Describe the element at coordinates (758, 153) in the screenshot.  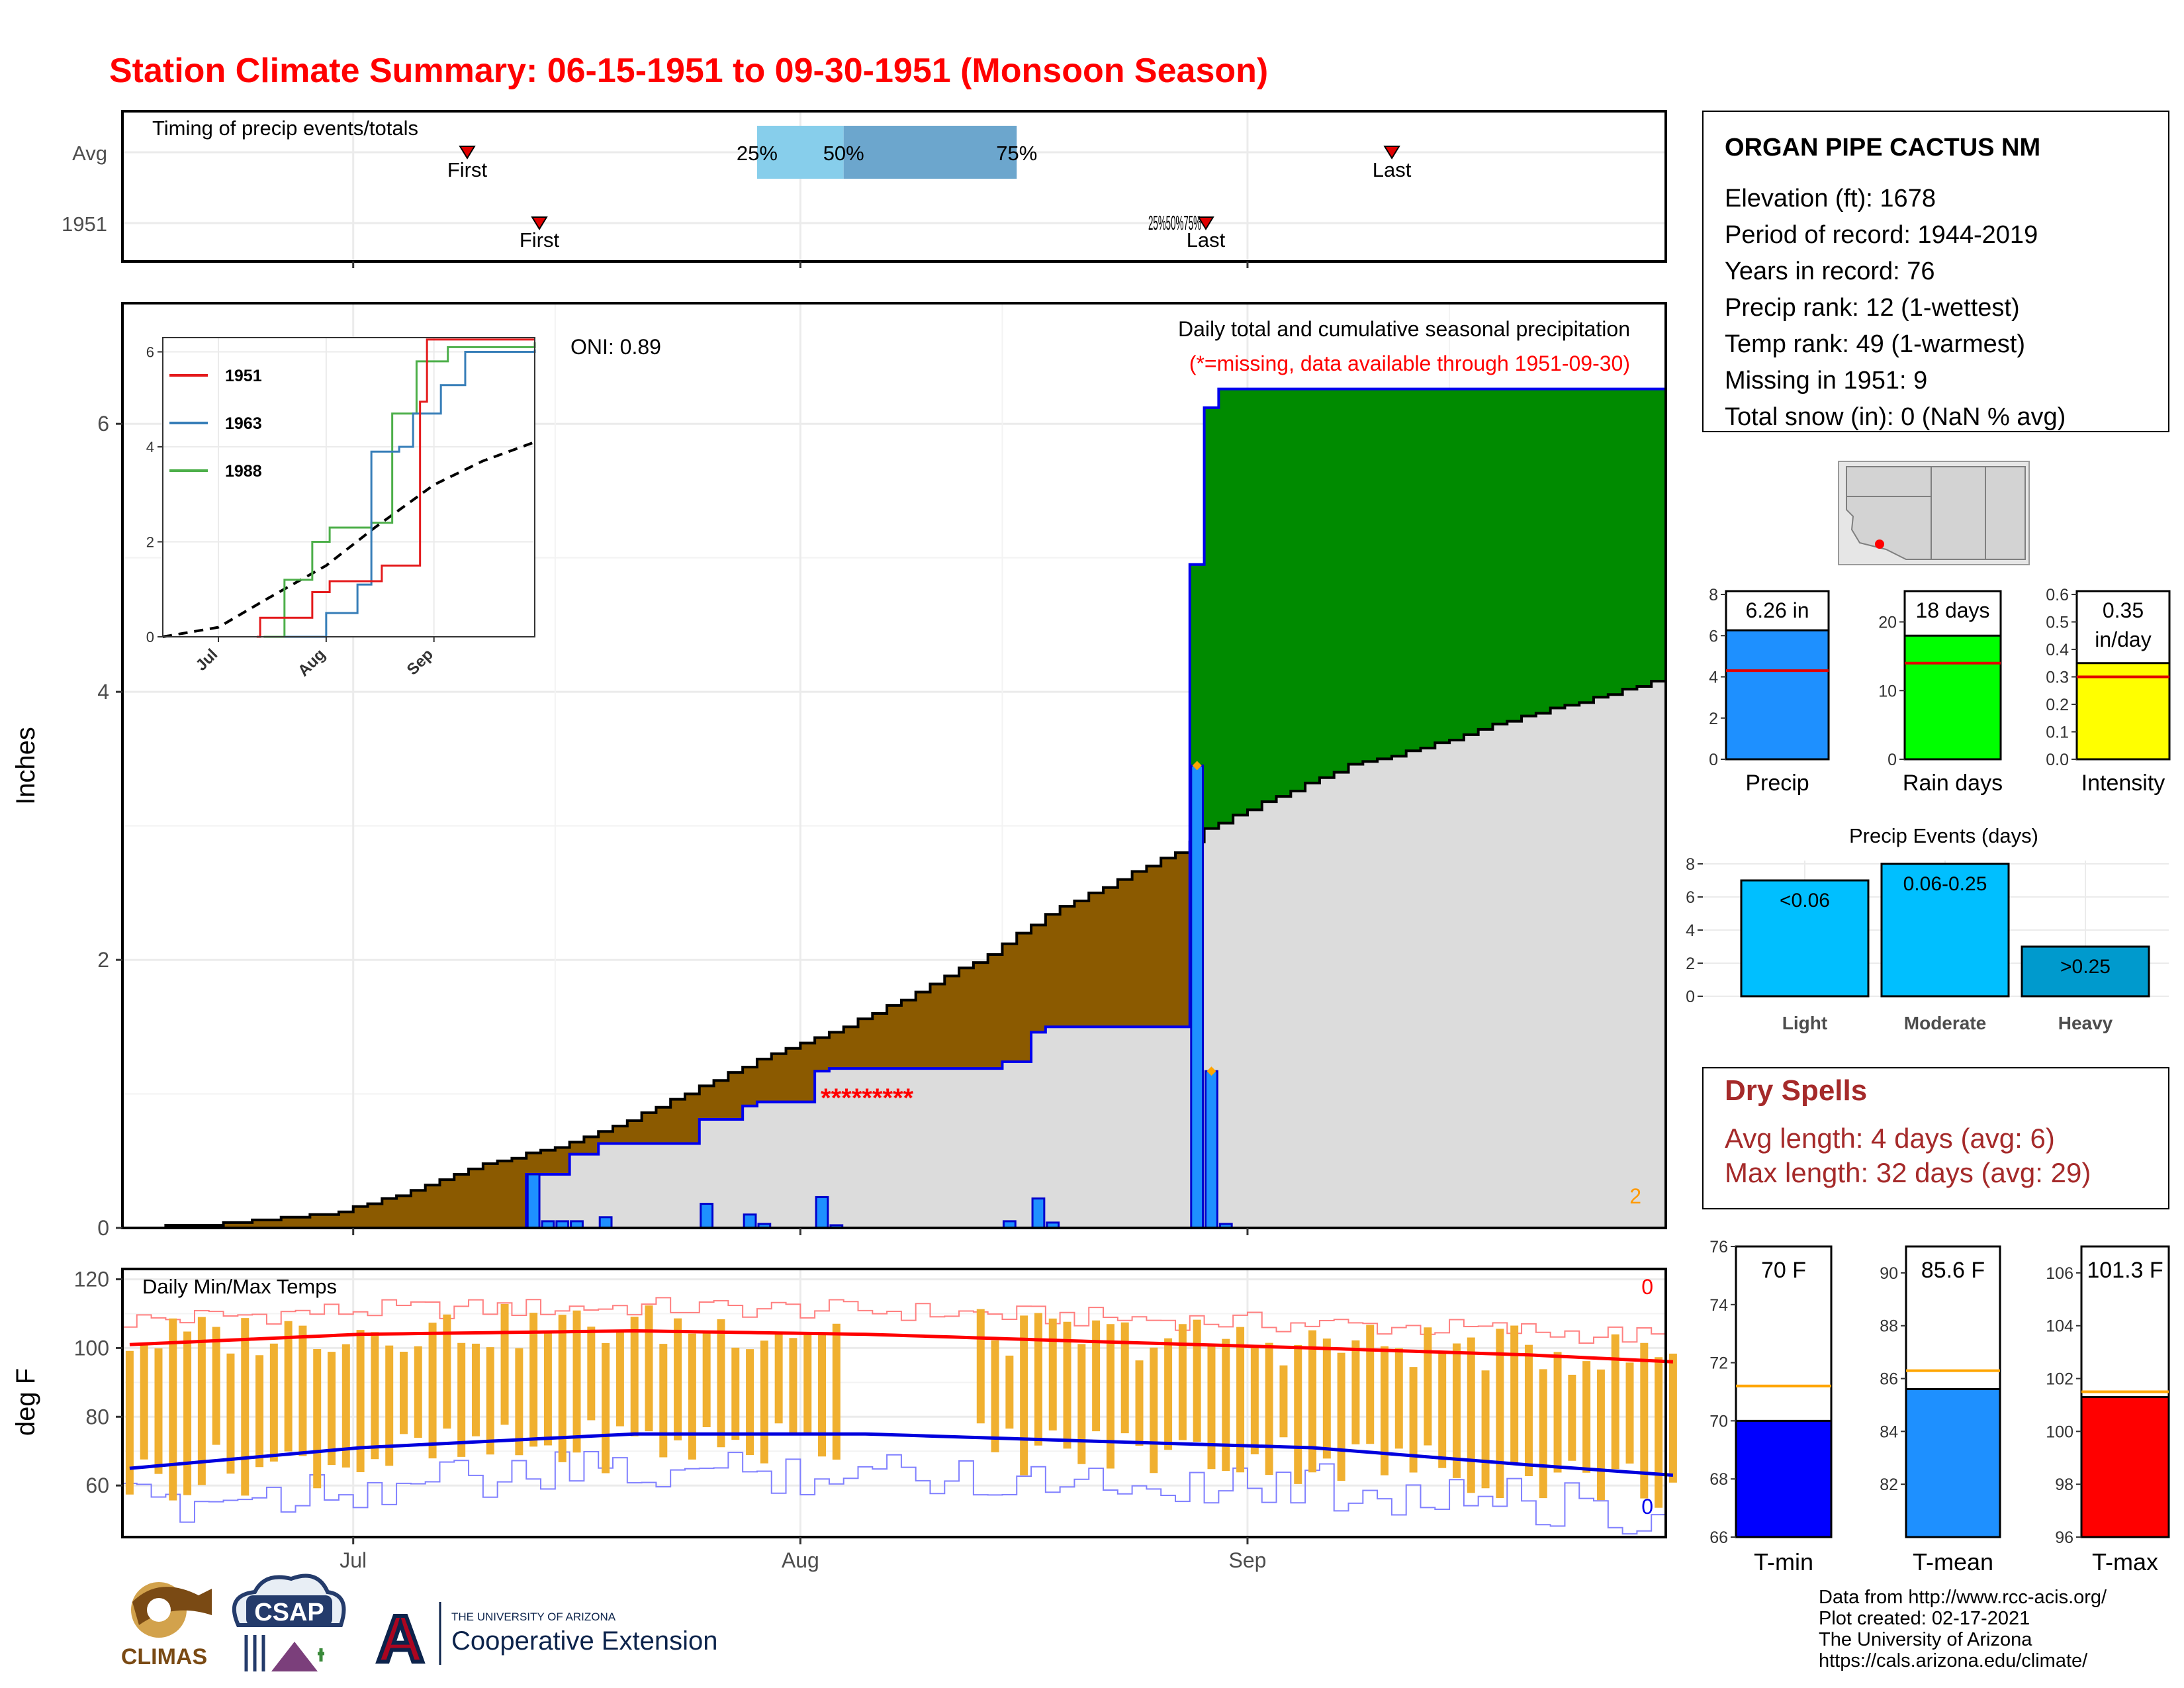
I see `timing-p25-label: 25%` at that location.